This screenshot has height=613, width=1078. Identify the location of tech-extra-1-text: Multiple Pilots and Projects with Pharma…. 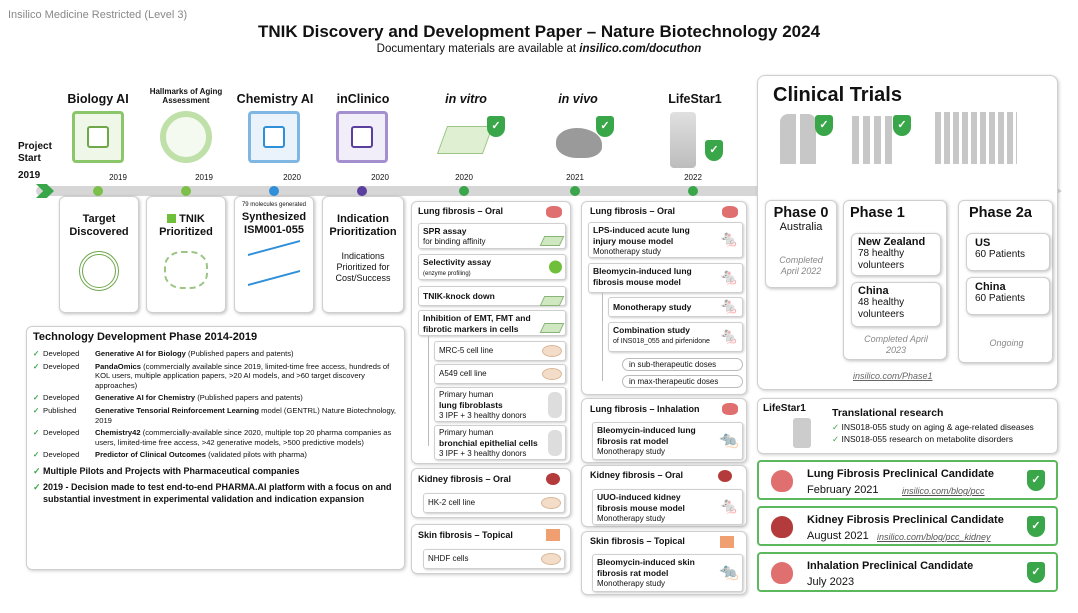
(171, 470).